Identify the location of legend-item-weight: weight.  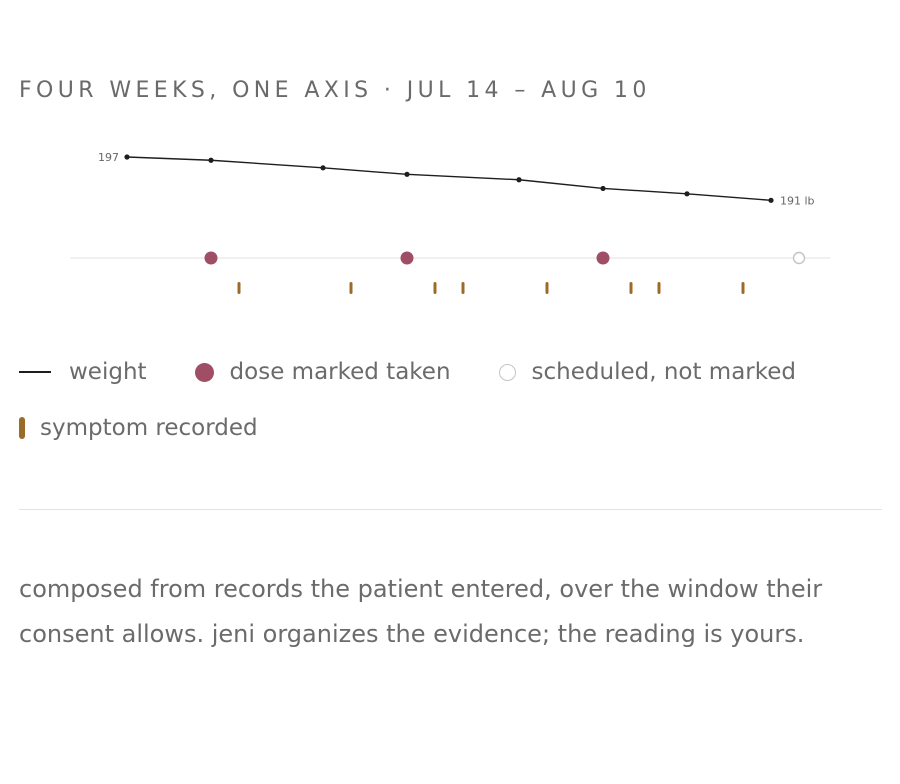
(83, 372).